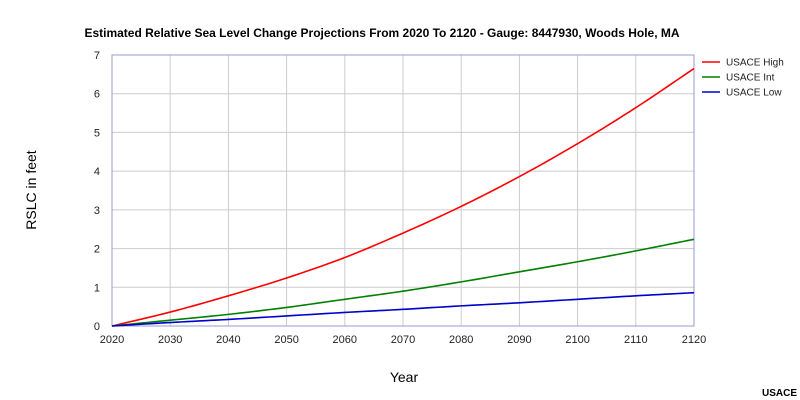  What do you see at coordinates (97, 56) in the screenshot?
I see `y-tick-label: 7` at bounding box center [97, 56].